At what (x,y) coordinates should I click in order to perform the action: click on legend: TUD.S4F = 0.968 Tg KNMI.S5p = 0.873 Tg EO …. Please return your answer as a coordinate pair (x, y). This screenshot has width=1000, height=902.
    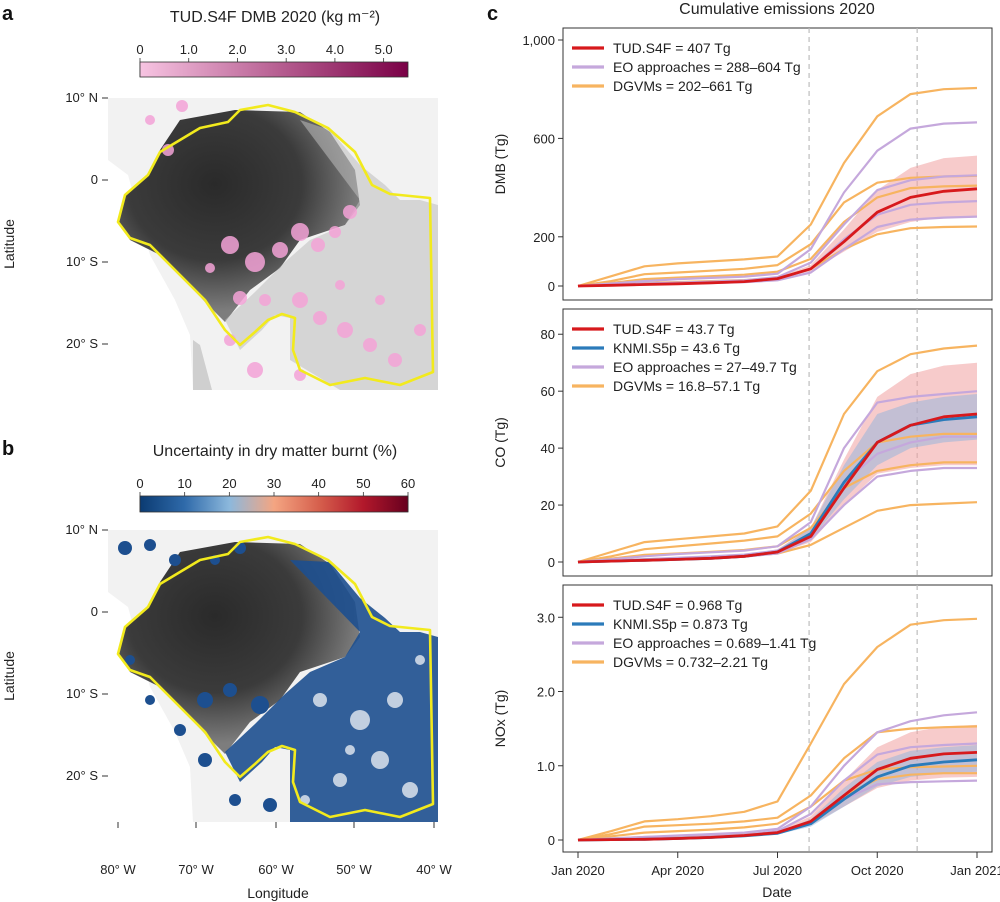
    Looking at the image, I should click on (694, 633).